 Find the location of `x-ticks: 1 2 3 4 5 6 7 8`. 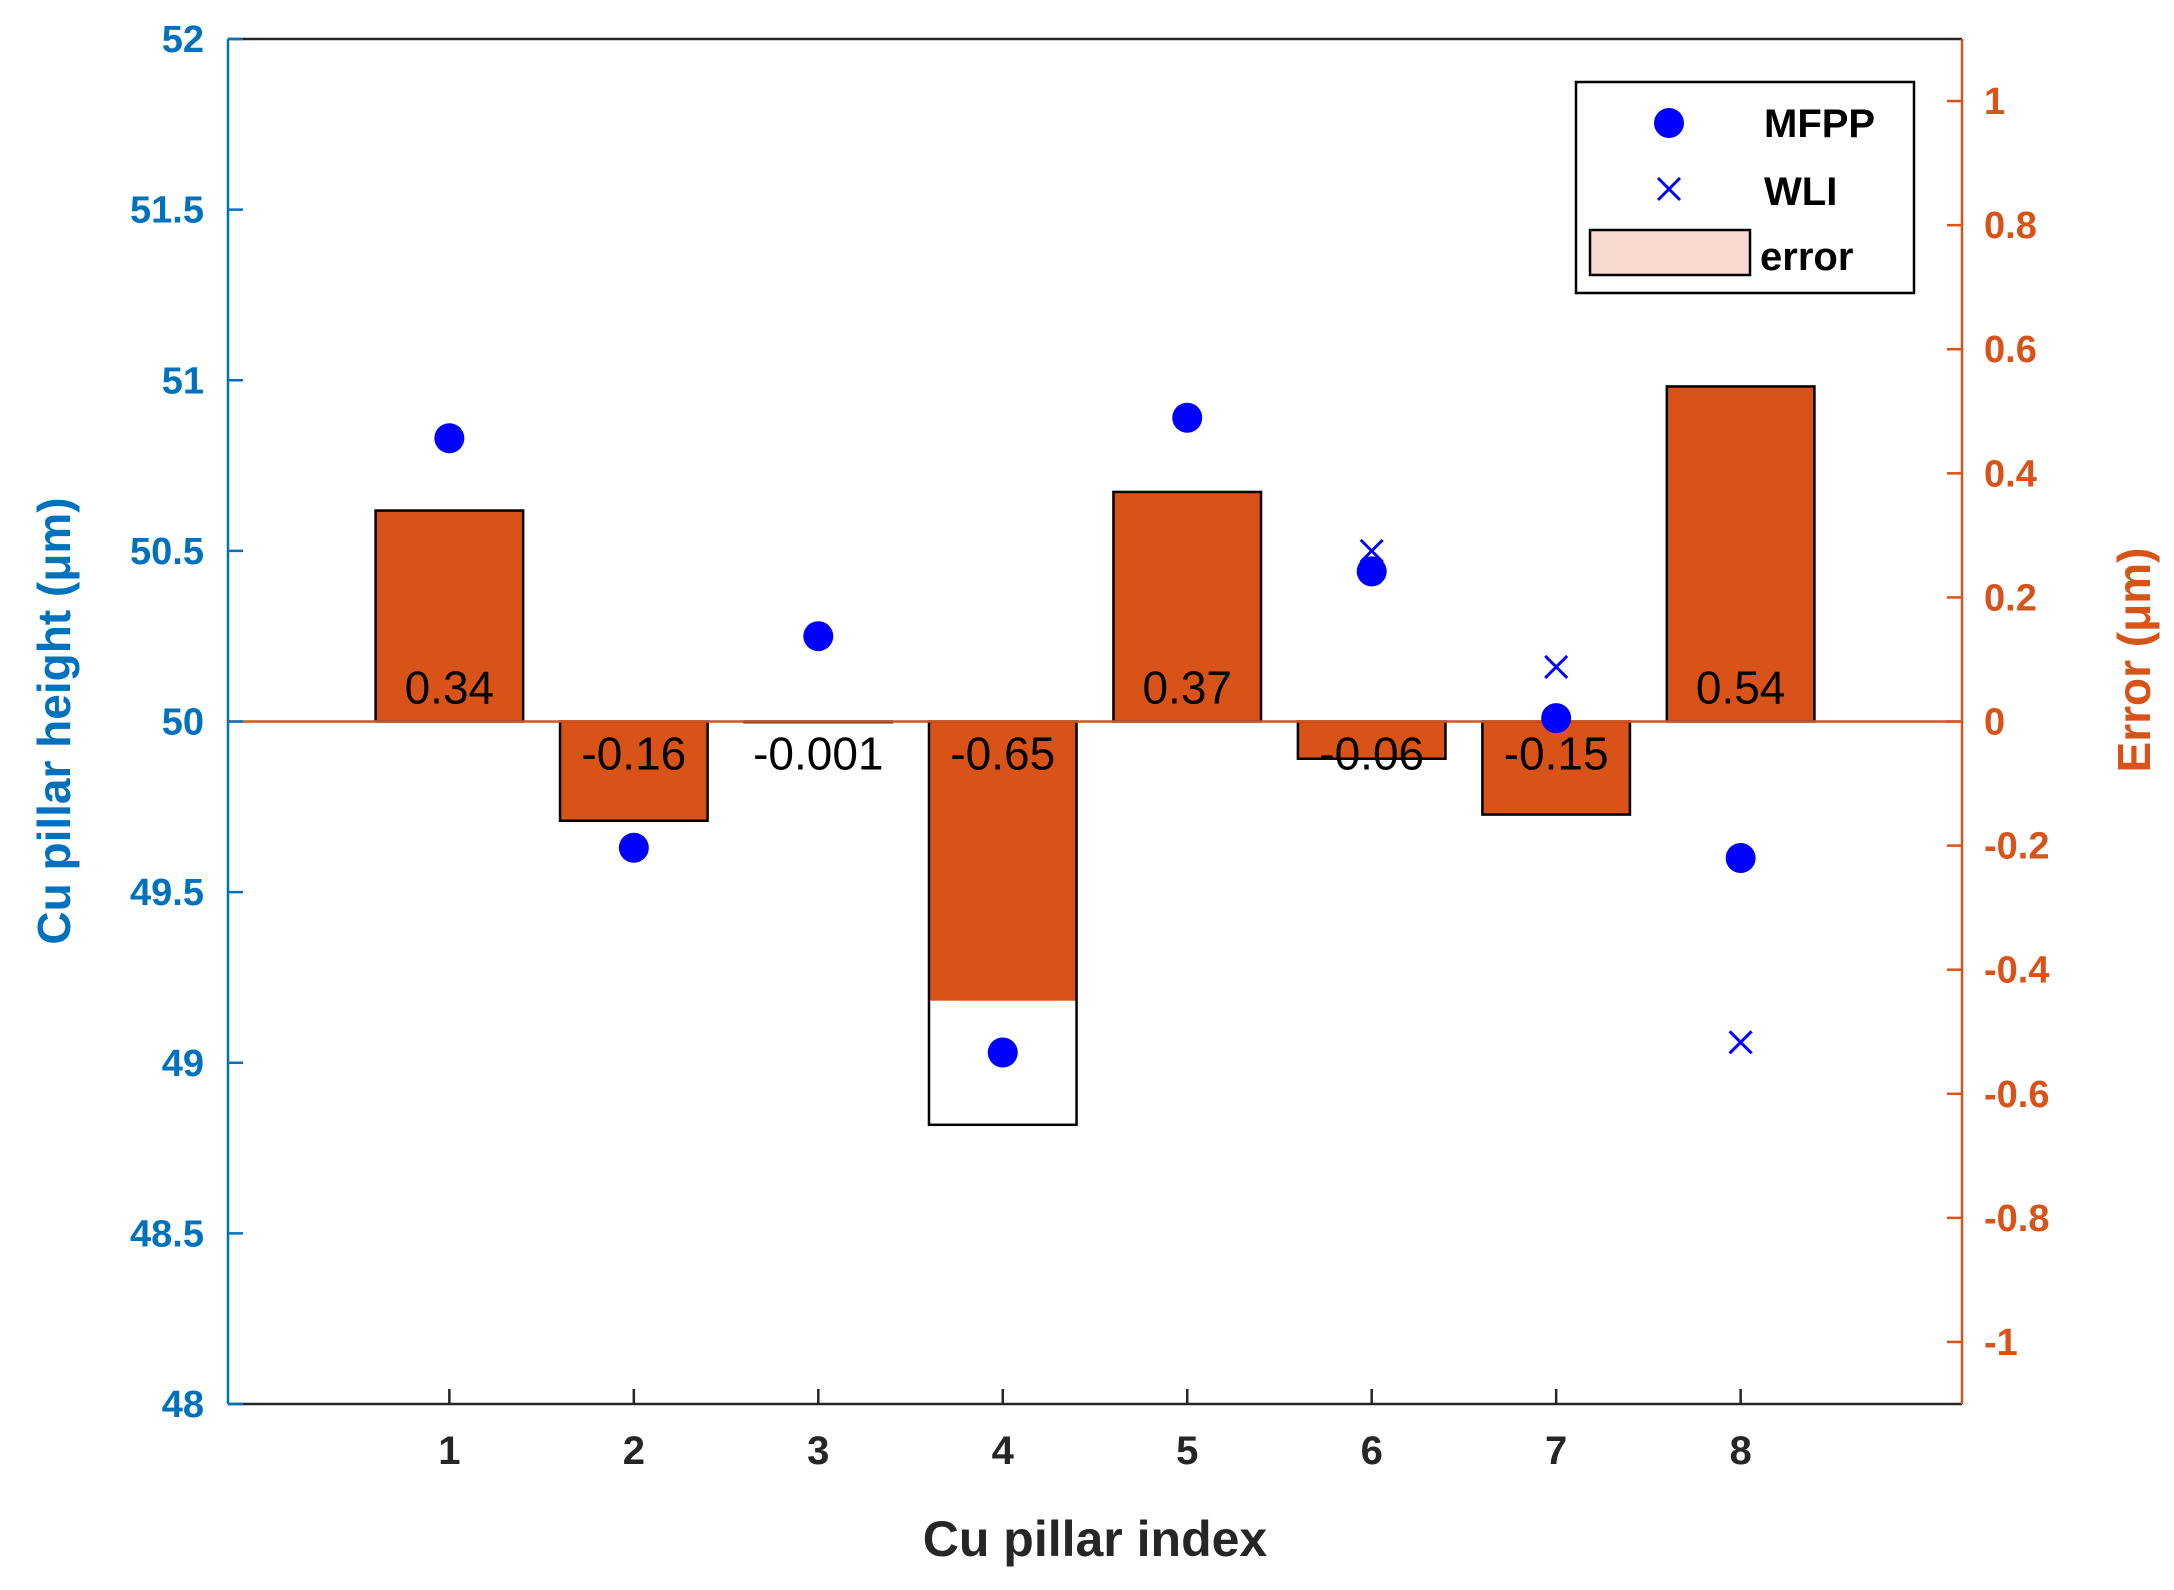

x-ticks: 1 2 3 4 5 6 7 8 is located at coordinates (1095, 1431).